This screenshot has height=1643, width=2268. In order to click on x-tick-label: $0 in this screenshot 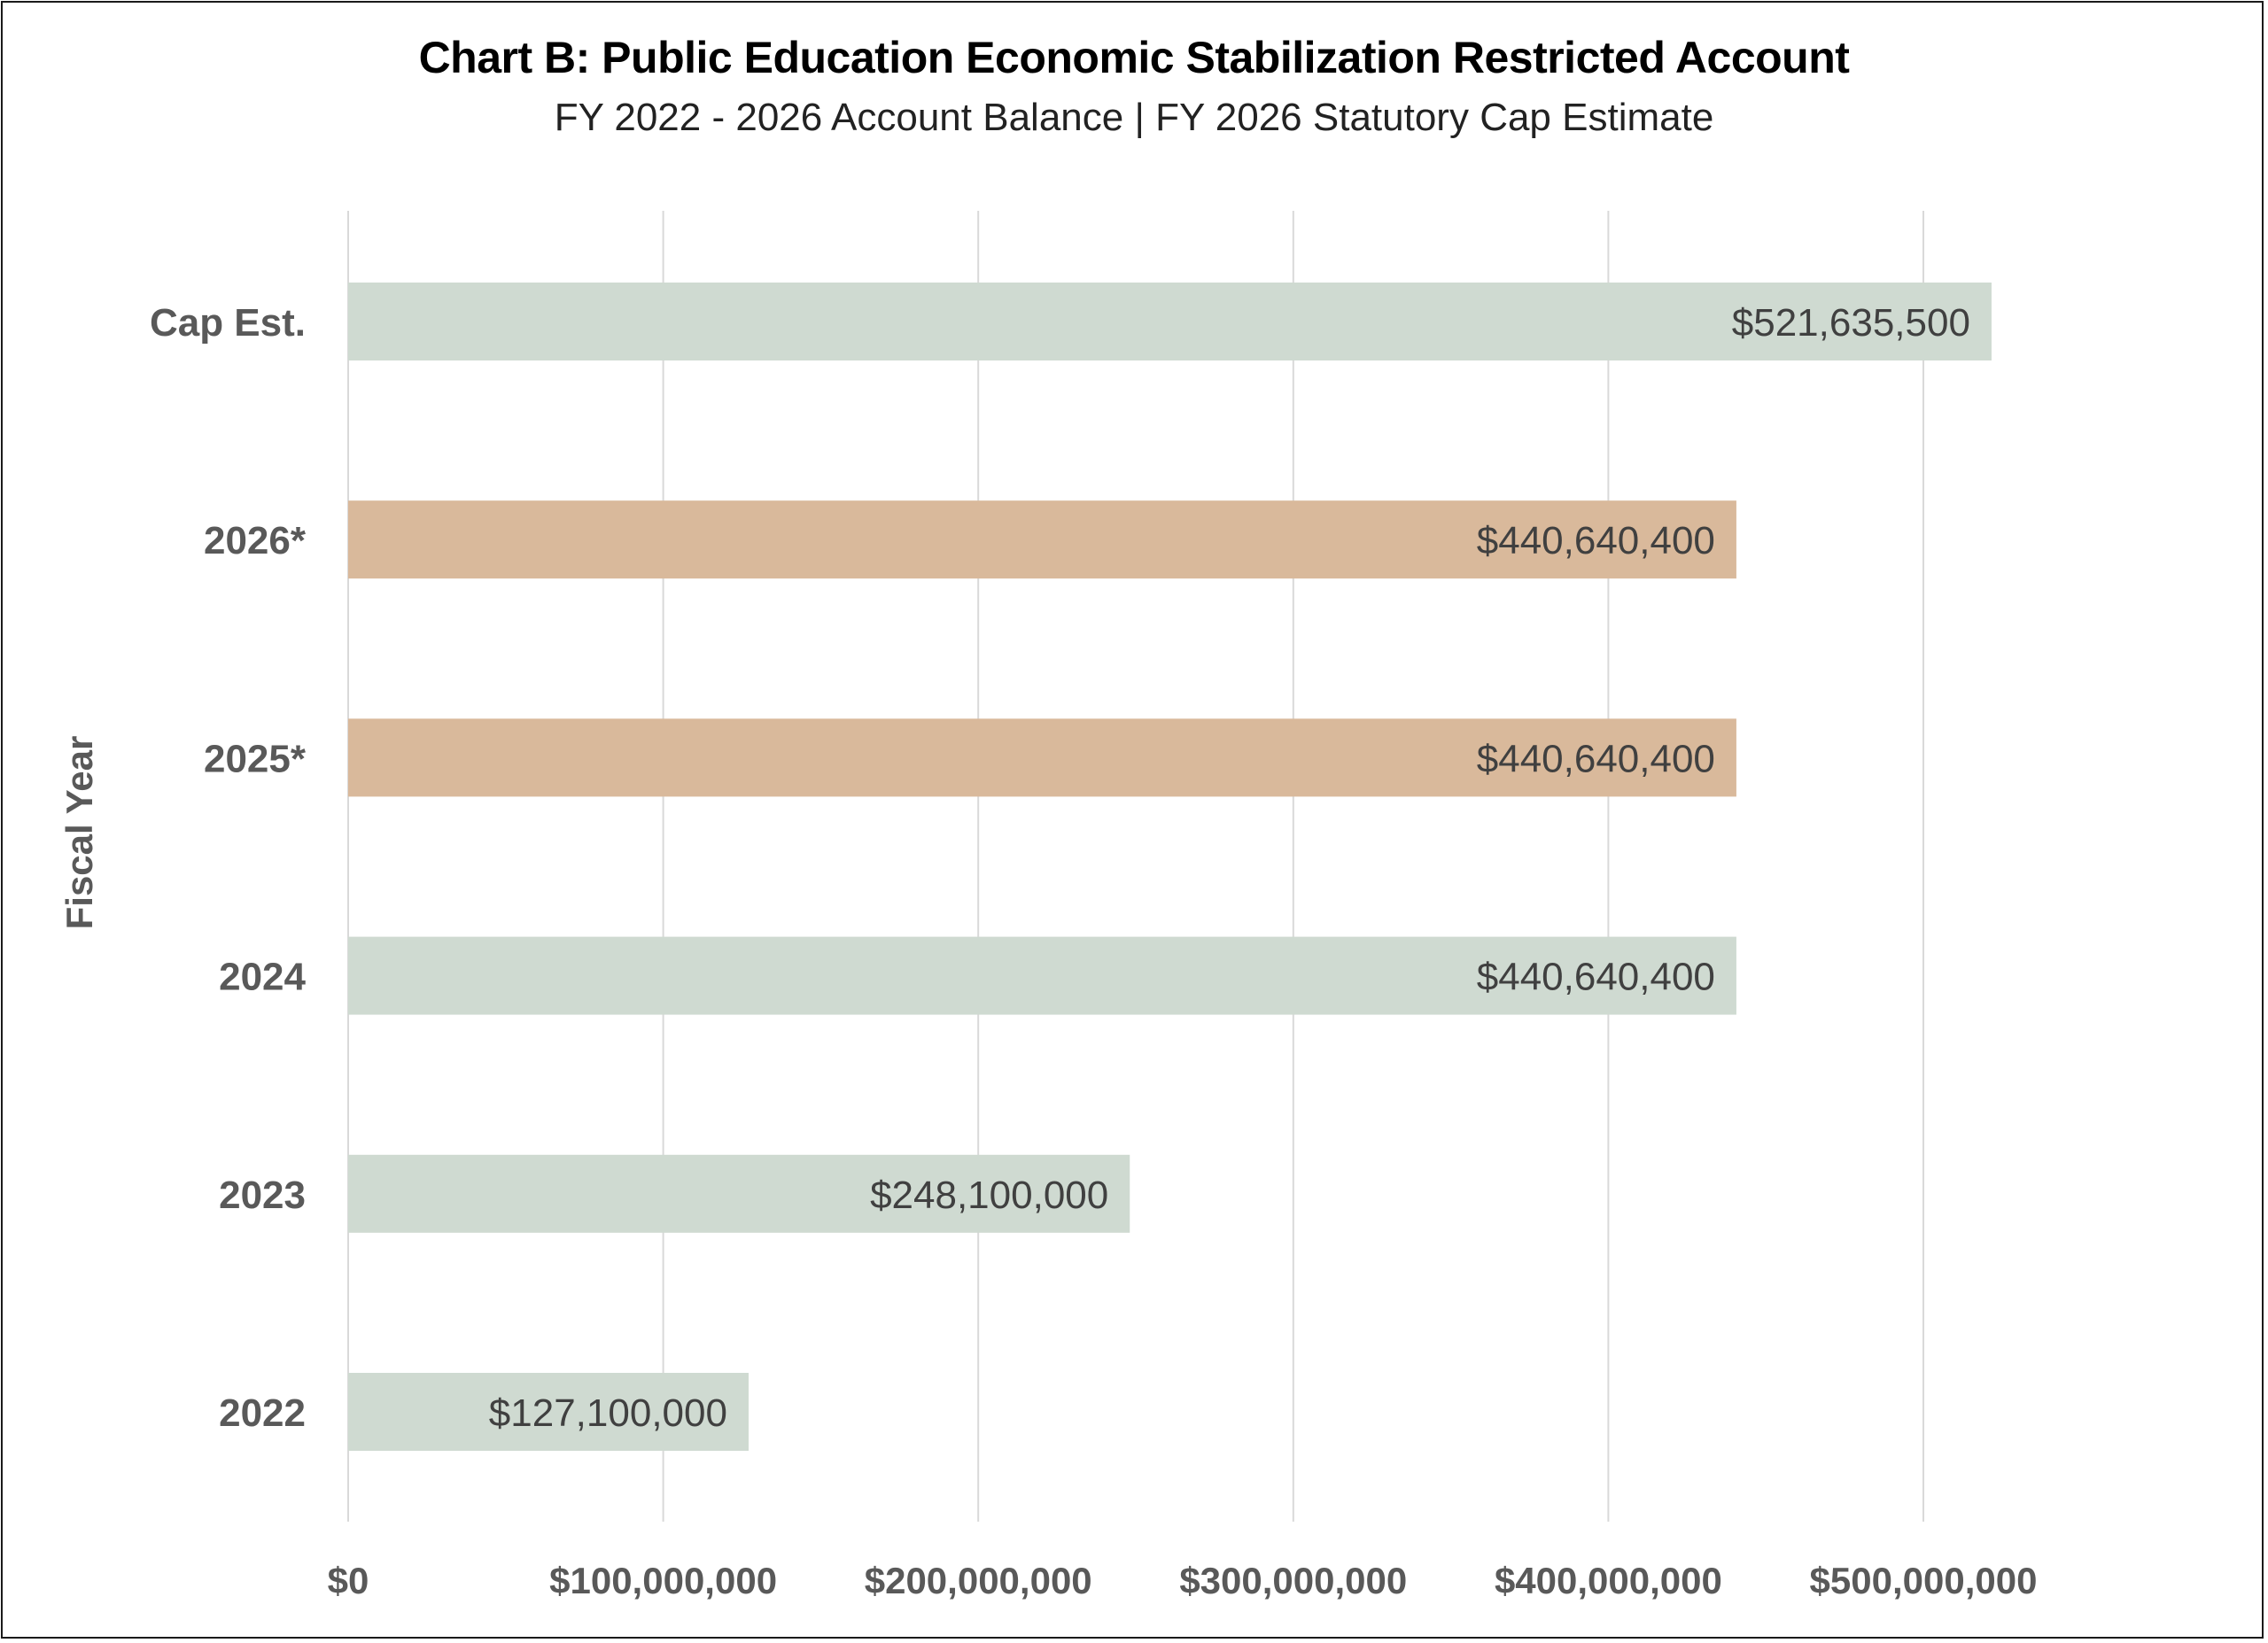, I will do `click(348, 1580)`.